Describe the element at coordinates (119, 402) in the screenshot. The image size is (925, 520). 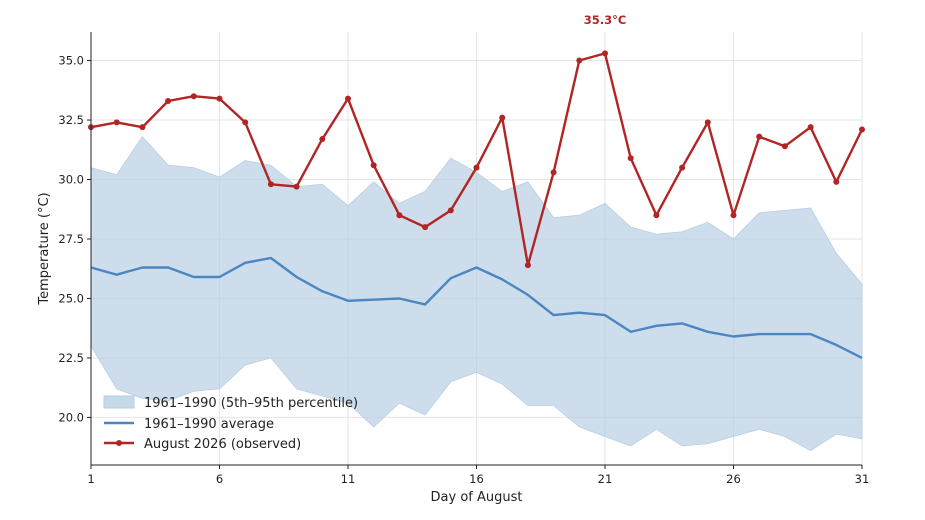
I see `legend-band-swatch` at that location.